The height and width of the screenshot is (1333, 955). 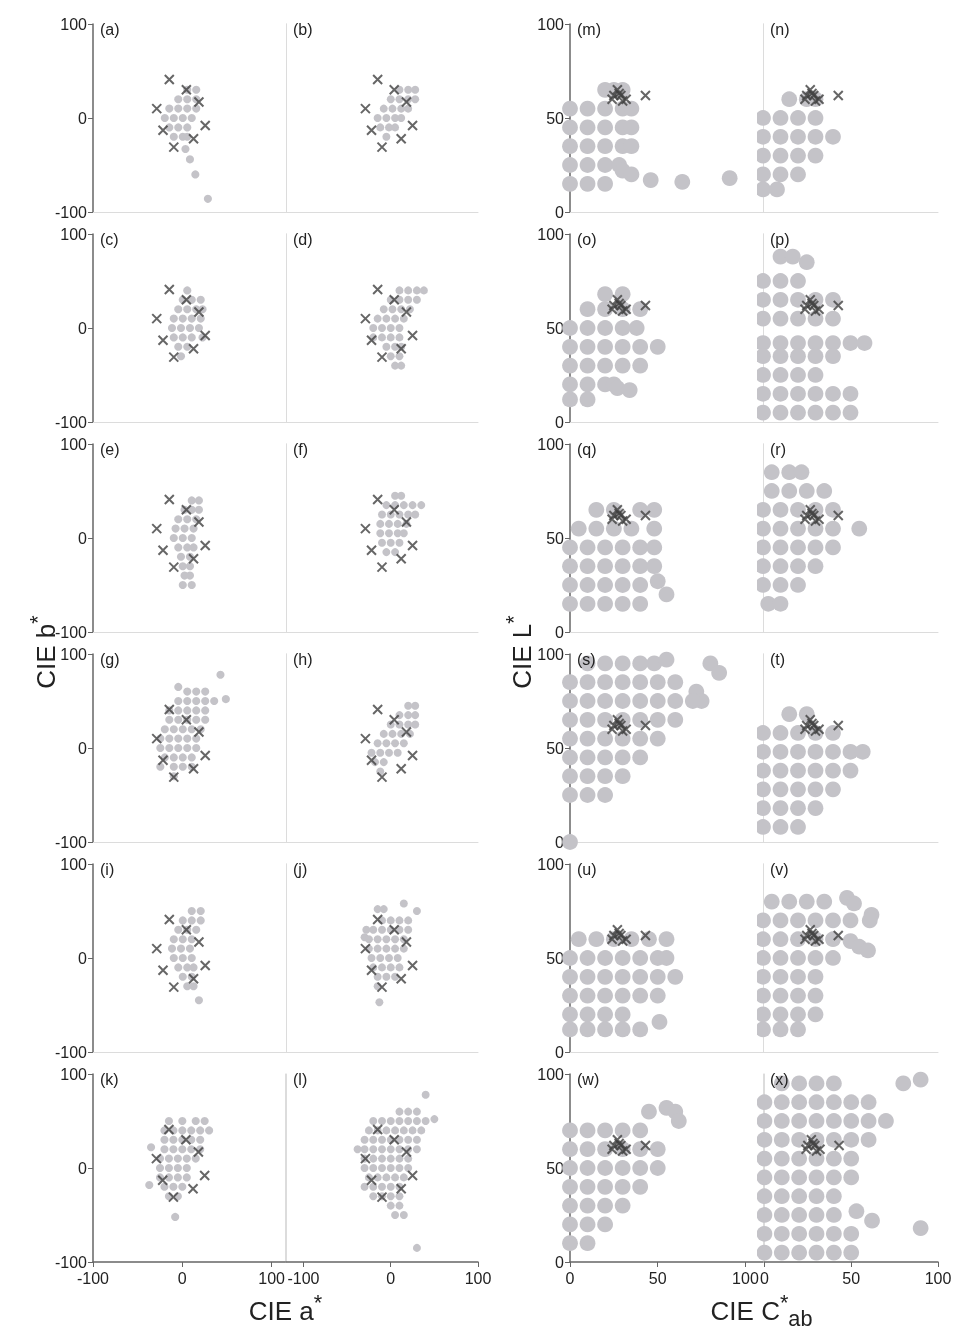 What do you see at coordinates (779, 1079) in the screenshot?
I see `chart-title: (x)` at bounding box center [779, 1079].